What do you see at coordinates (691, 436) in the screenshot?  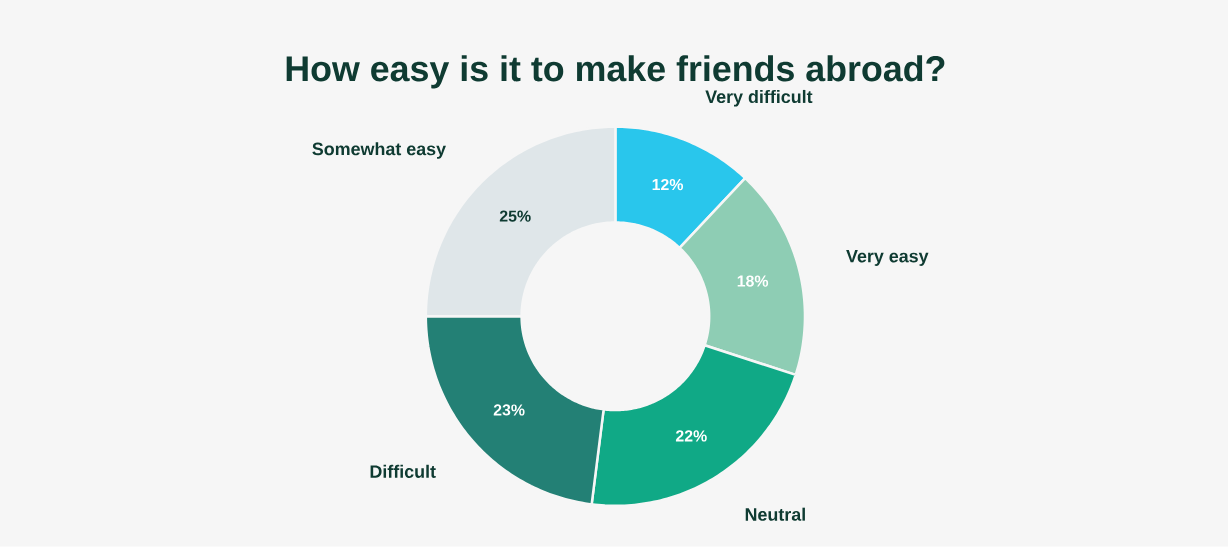 I see `data-label: 22%` at bounding box center [691, 436].